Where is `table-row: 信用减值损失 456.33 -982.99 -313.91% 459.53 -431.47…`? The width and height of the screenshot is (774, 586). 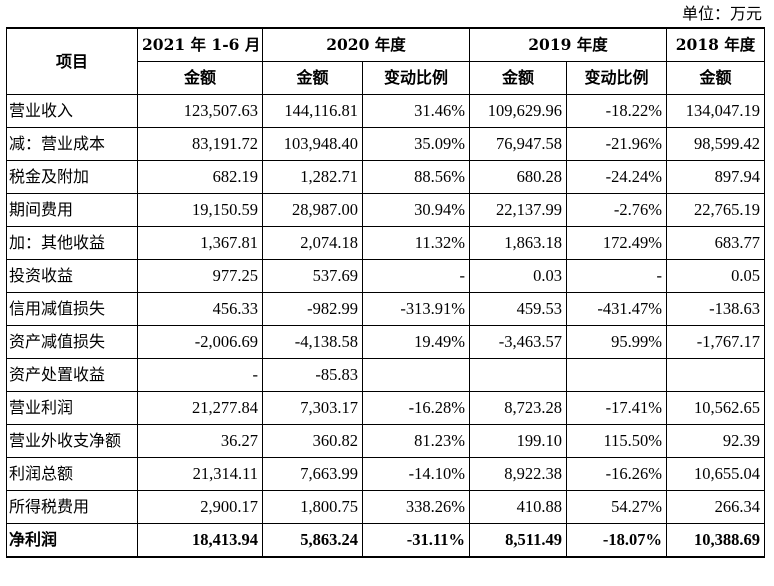 table-row: 信用减值损失 456.33 -982.99 -313.91% 459.53 -431.47… is located at coordinates (386, 309).